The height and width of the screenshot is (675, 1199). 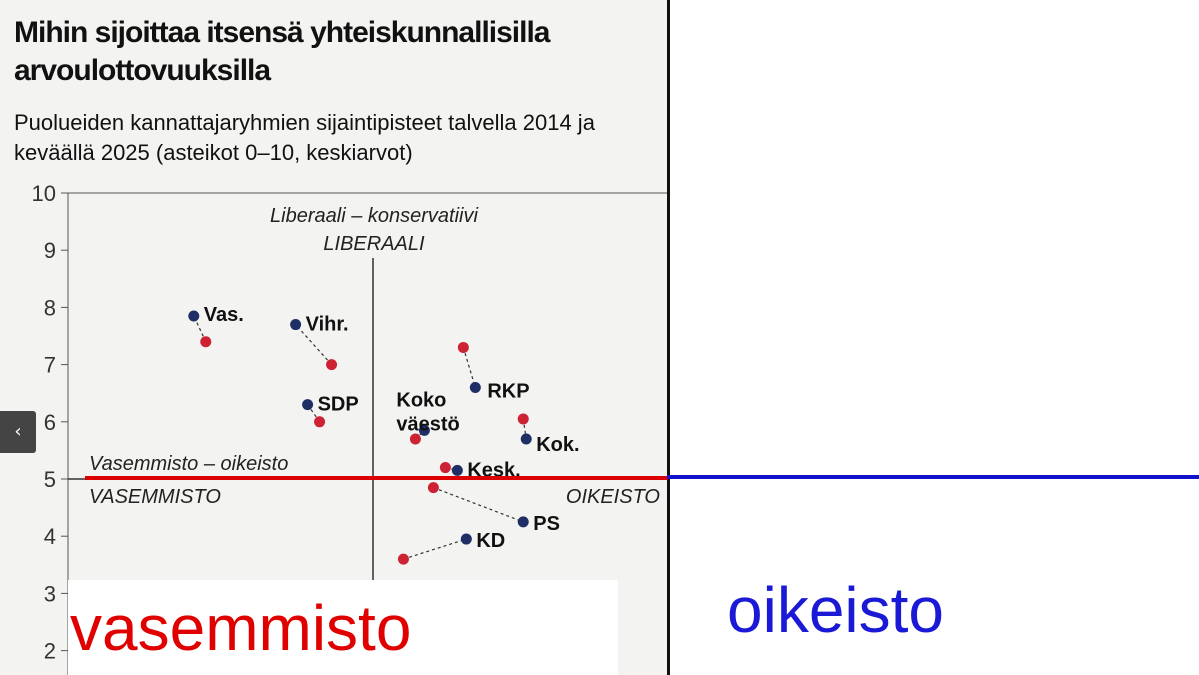 I want to click on point-label: KD, so click(x=490, y=541).